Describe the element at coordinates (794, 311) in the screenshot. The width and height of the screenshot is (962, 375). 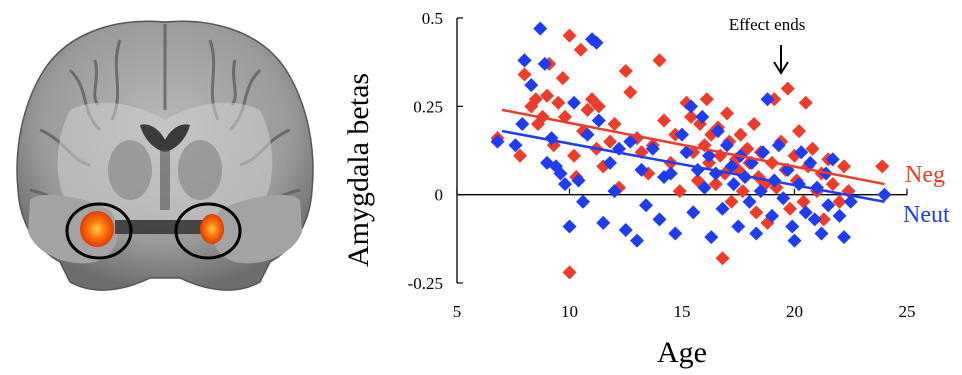
I see `x-tick-label: 20` at that location.